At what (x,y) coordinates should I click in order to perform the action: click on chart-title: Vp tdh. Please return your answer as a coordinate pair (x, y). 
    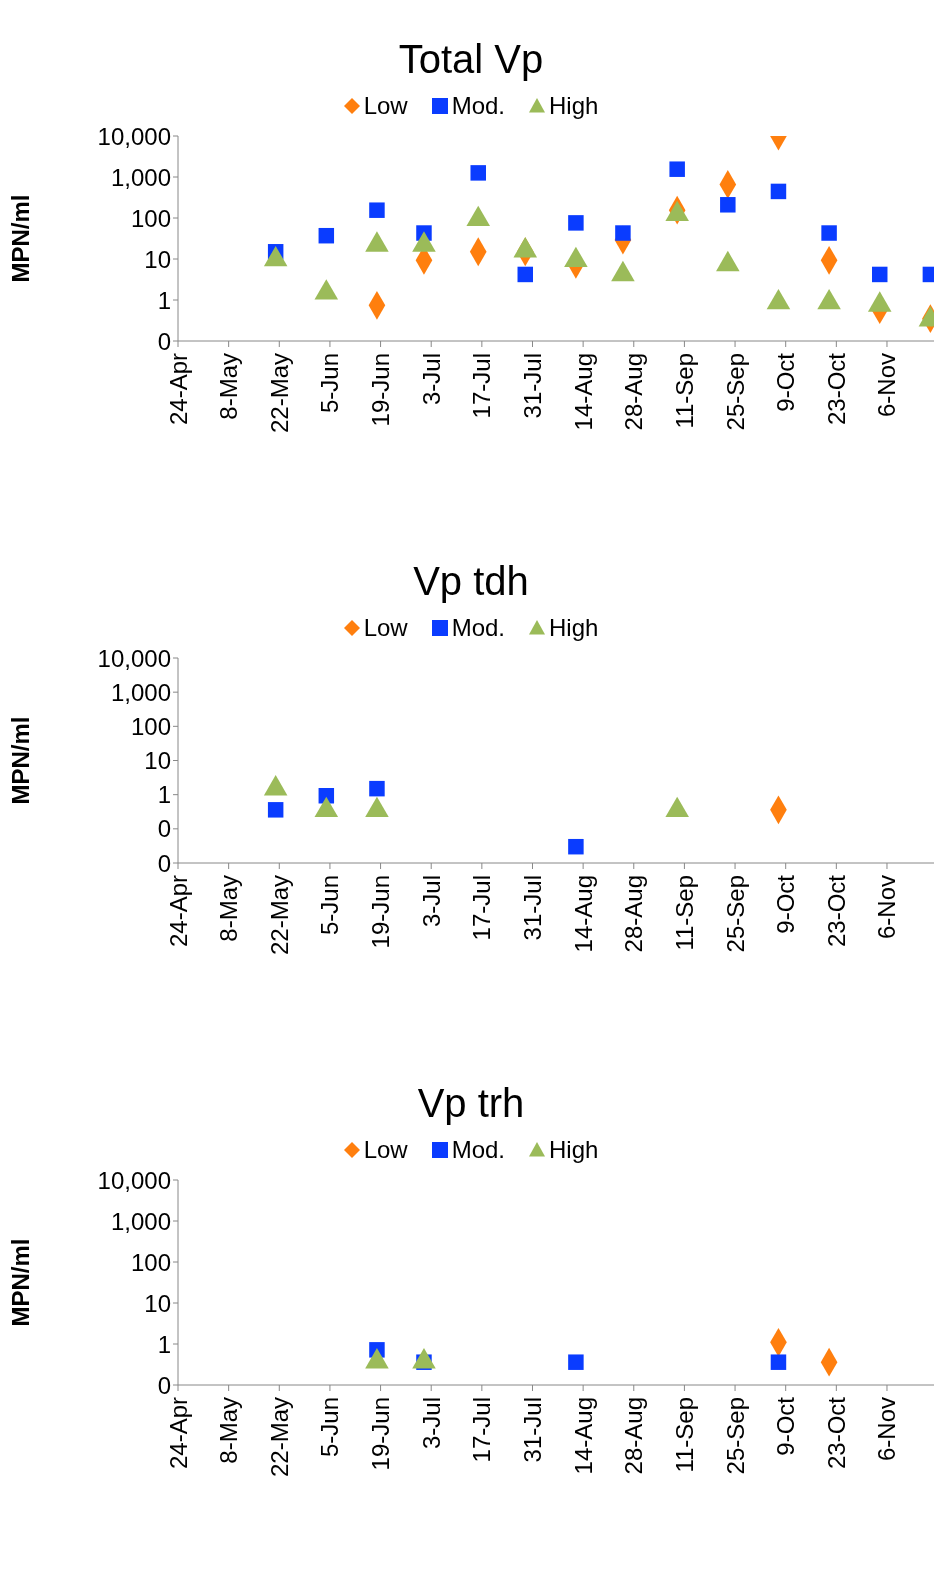
    Looking at the image, I should click on (471, 581).